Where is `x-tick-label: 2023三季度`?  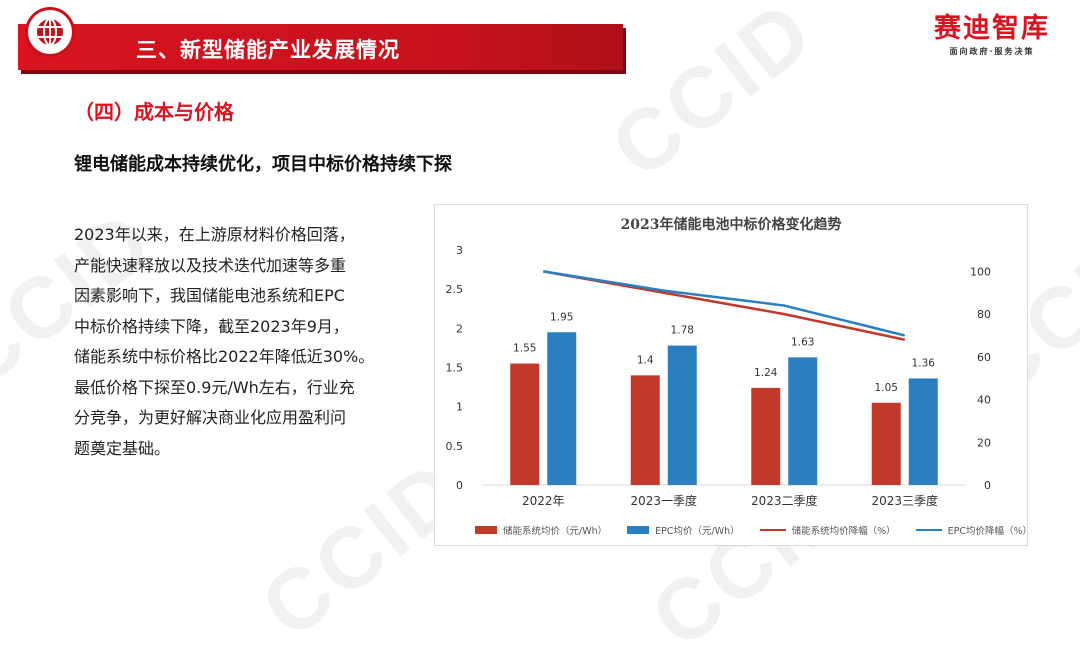
x-tick-label: 2023三季度 is located at coordinates (904, 500).